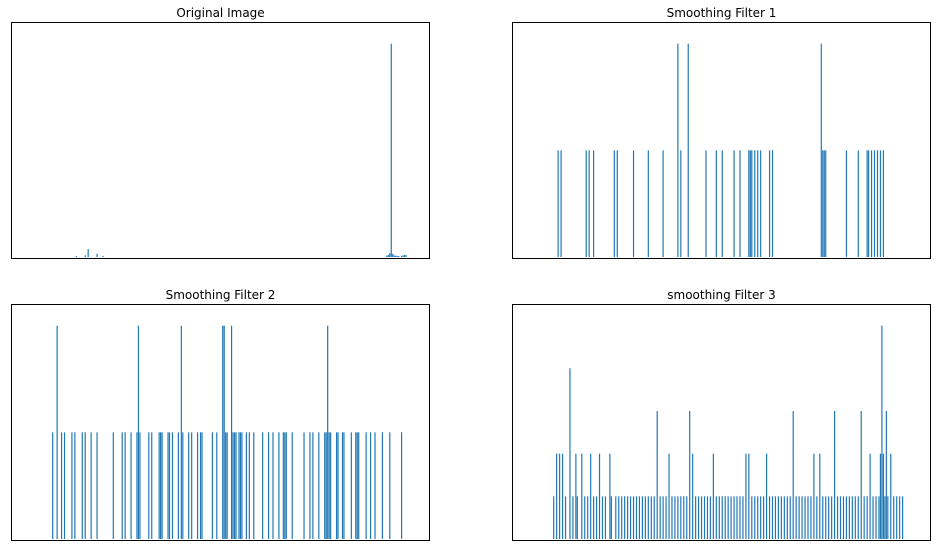 The image size is (938, 550). What do you see at coordinates (720, 150) in the screenshot?
I see `bar-chart-svg` at bounding box center [720, 150].